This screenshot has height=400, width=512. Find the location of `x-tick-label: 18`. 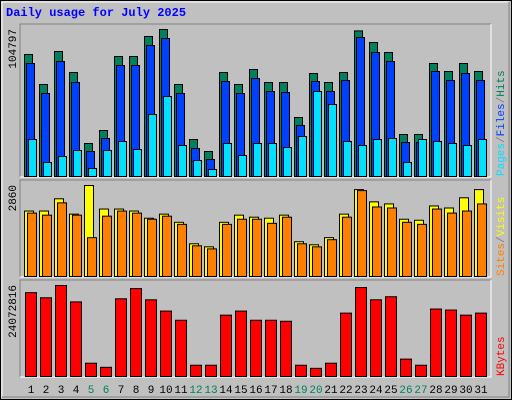

x-tick-label: 18 is located at coordinates (285, 391).